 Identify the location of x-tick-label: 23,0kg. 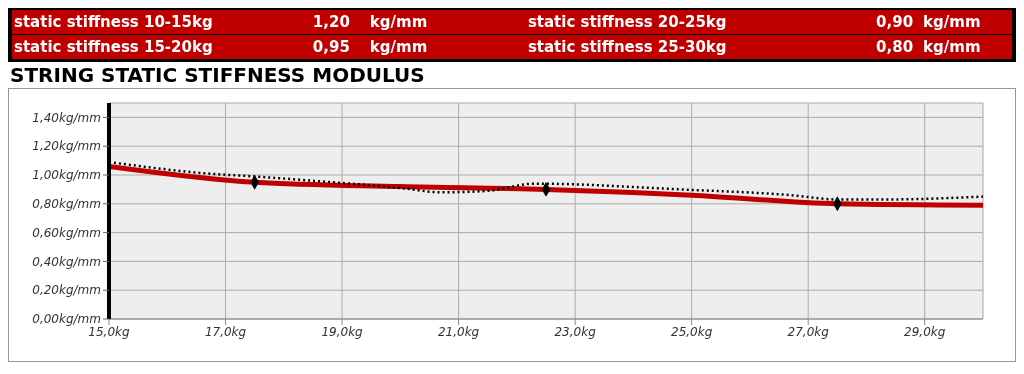
(575, 331).